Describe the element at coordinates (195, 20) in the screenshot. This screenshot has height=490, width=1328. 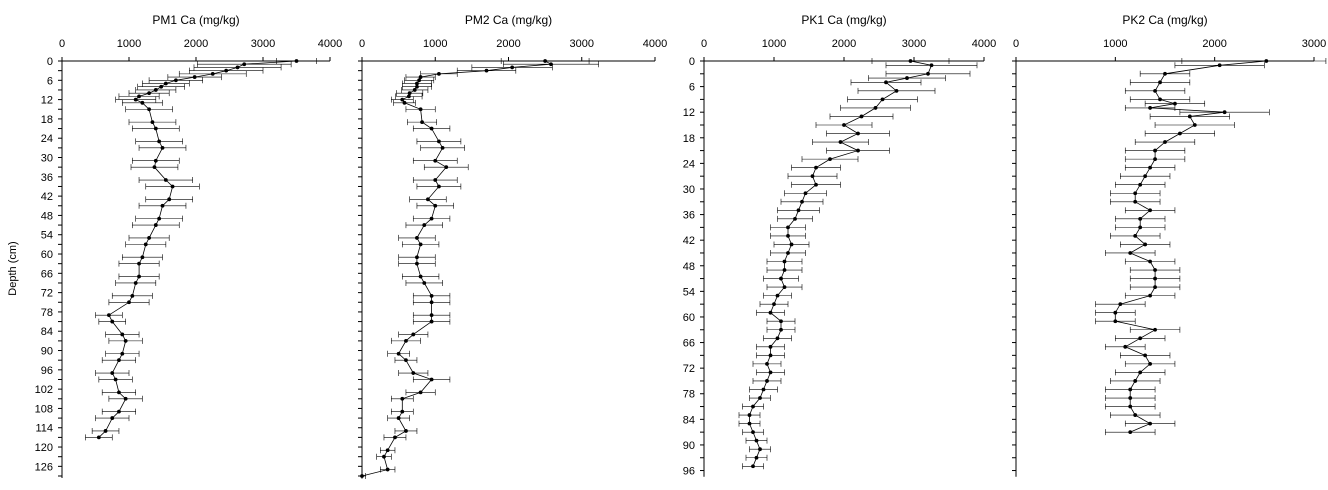
I see `panel-title: PM1 Ca (mg/kg)` at that location.